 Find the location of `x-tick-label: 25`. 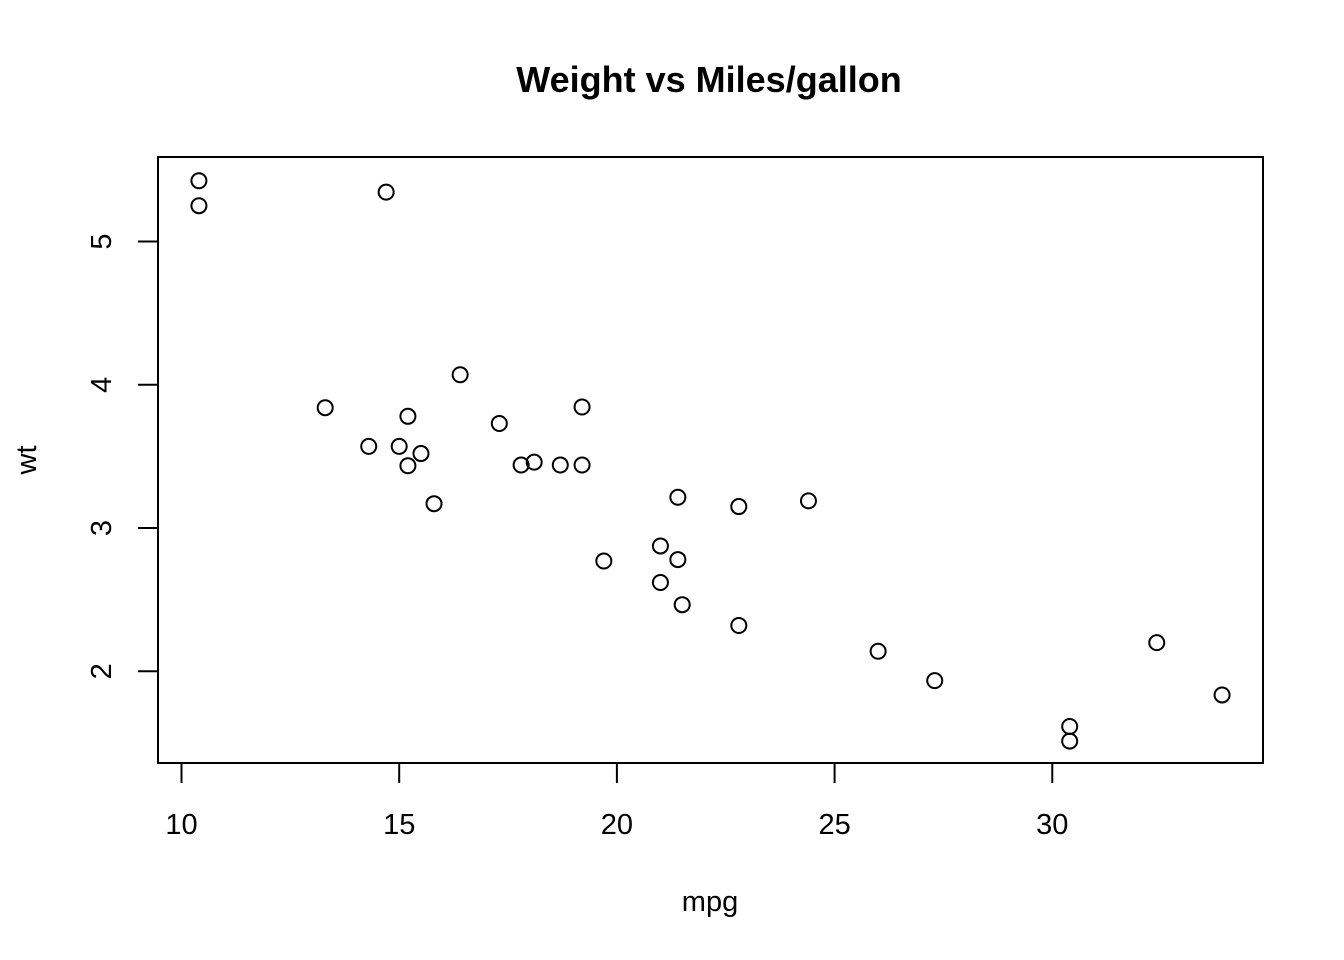

x-tick-label: 25 is located at coordinates (834, 825).